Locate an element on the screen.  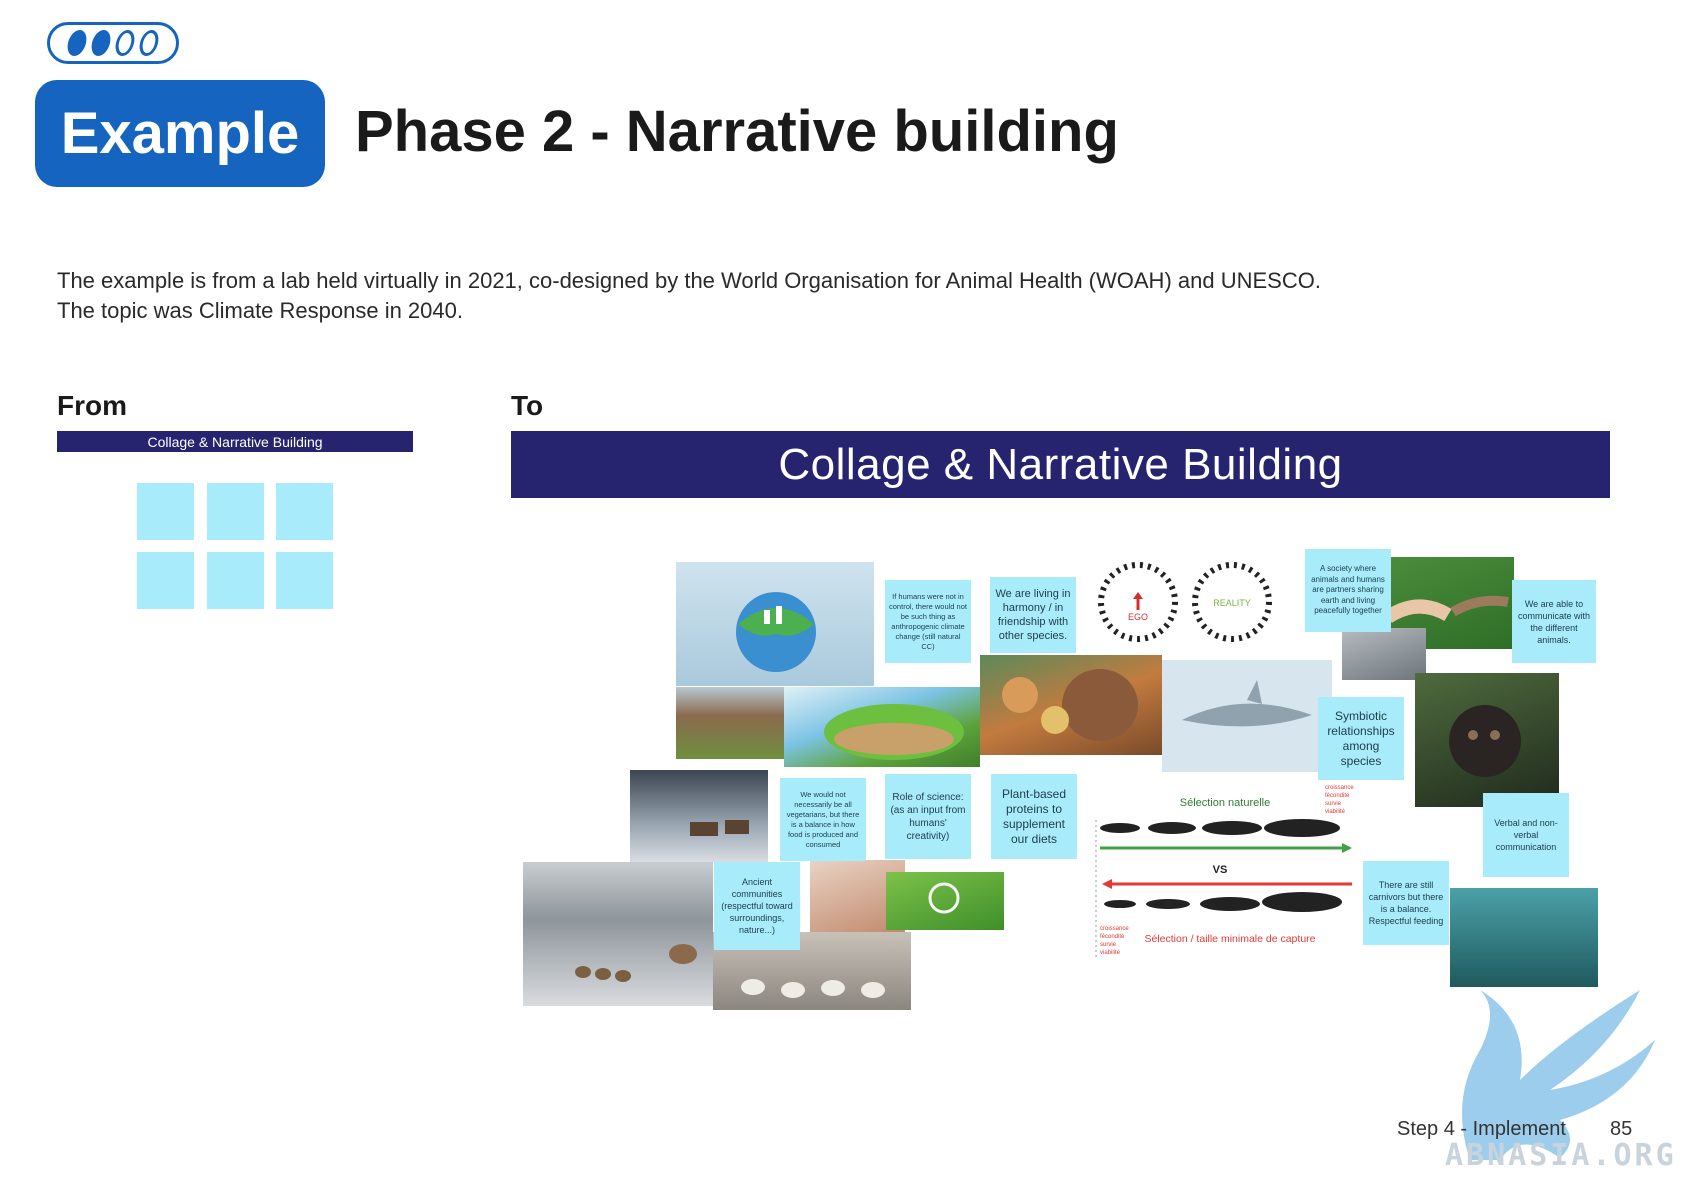
photo-green-island is located at coordinates (882, 727).